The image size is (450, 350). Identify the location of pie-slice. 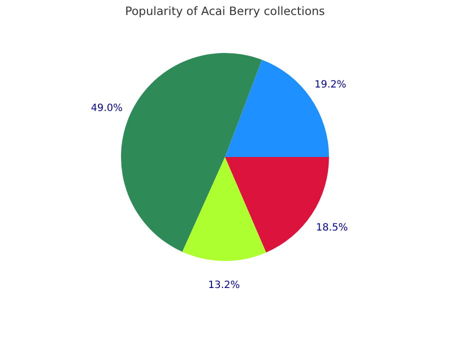
(224, 209).